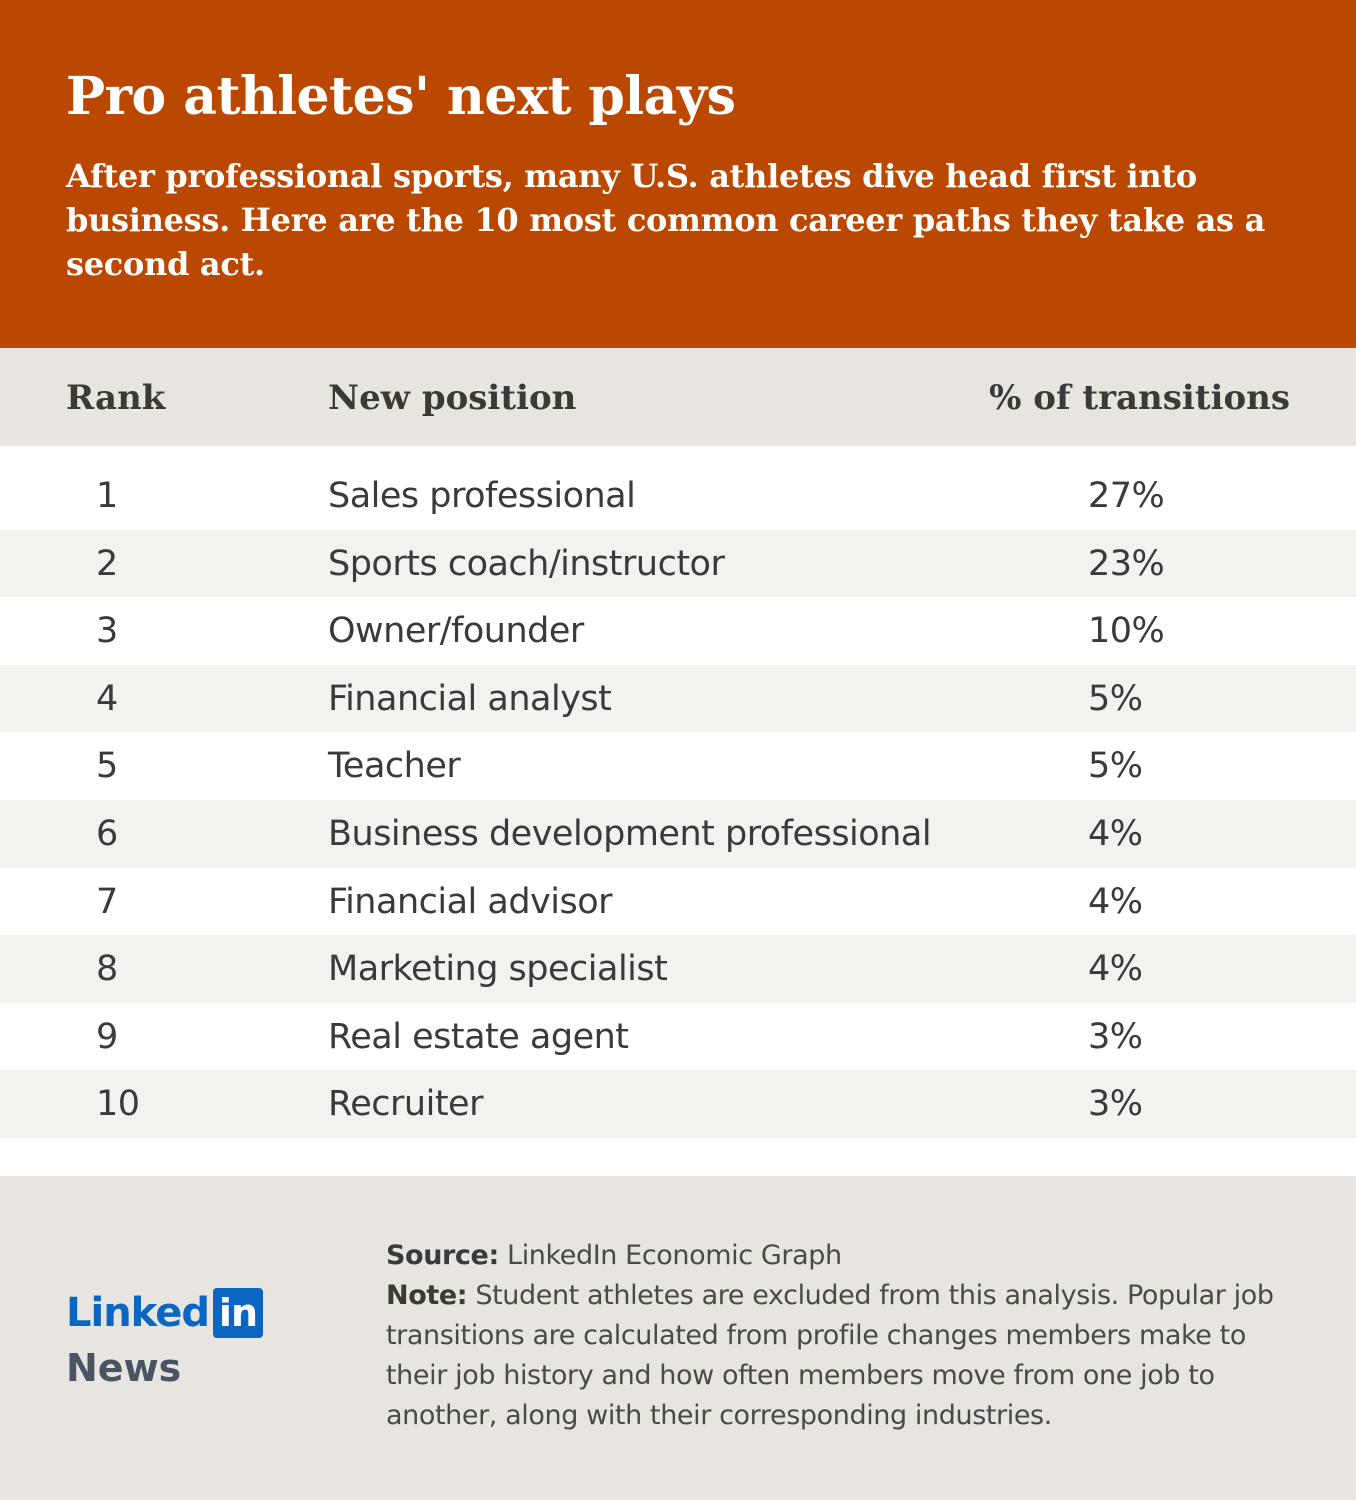 The width and height of the screenshot is (1356, 1500). What do you see at coordinates (405, 1104) in the screenshot?
I see `cell-position: Recruiter` at bounding box center [405, 1104].